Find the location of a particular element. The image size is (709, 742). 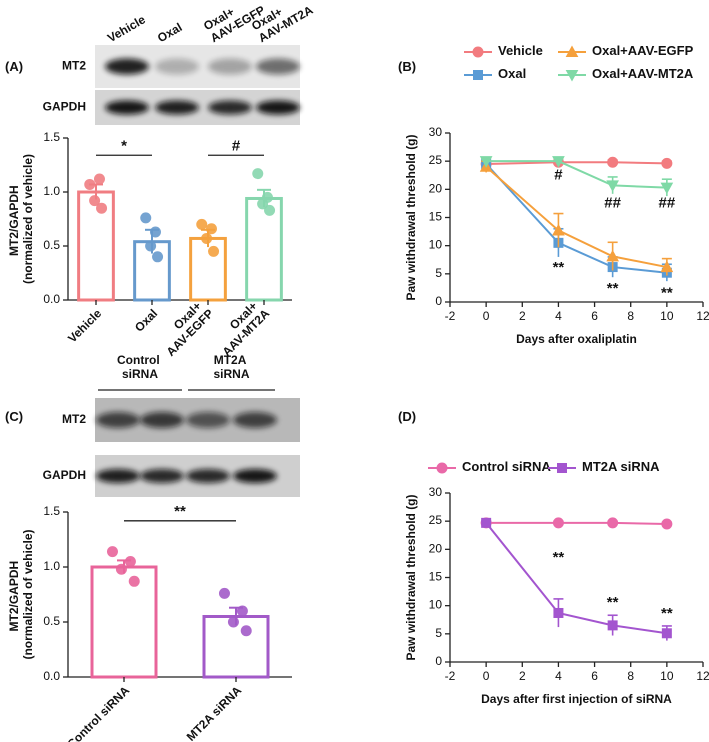

y-tick-label: 0.5 is located at coordinates (51, 621).